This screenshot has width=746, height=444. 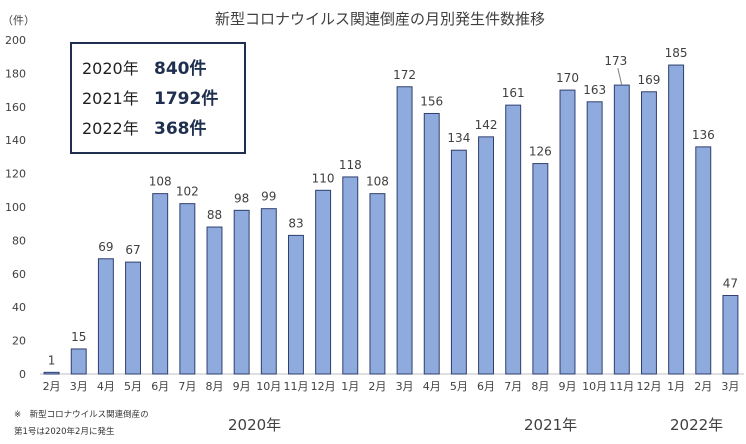 I want to click on leader-lines, so click(x=620, y=76).